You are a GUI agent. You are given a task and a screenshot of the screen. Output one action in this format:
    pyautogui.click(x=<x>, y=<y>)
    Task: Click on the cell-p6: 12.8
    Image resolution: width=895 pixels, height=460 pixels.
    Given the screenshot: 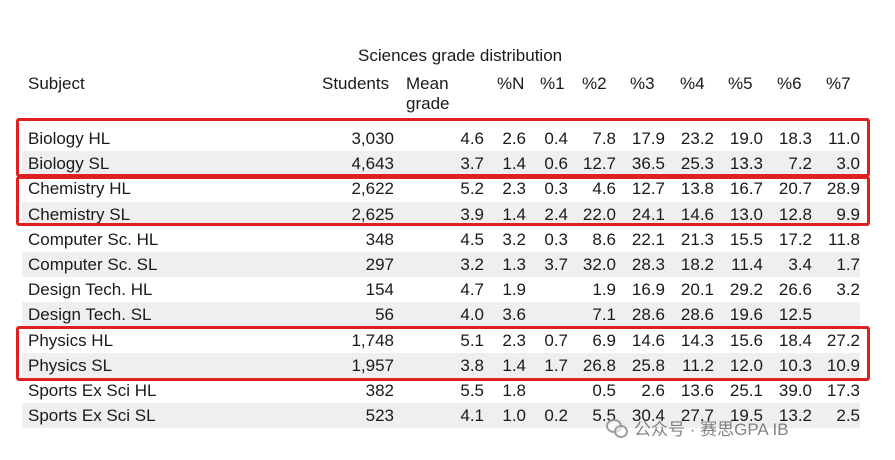 What is the action you would take?
    pyautogui.click(x=795, y=214)
    